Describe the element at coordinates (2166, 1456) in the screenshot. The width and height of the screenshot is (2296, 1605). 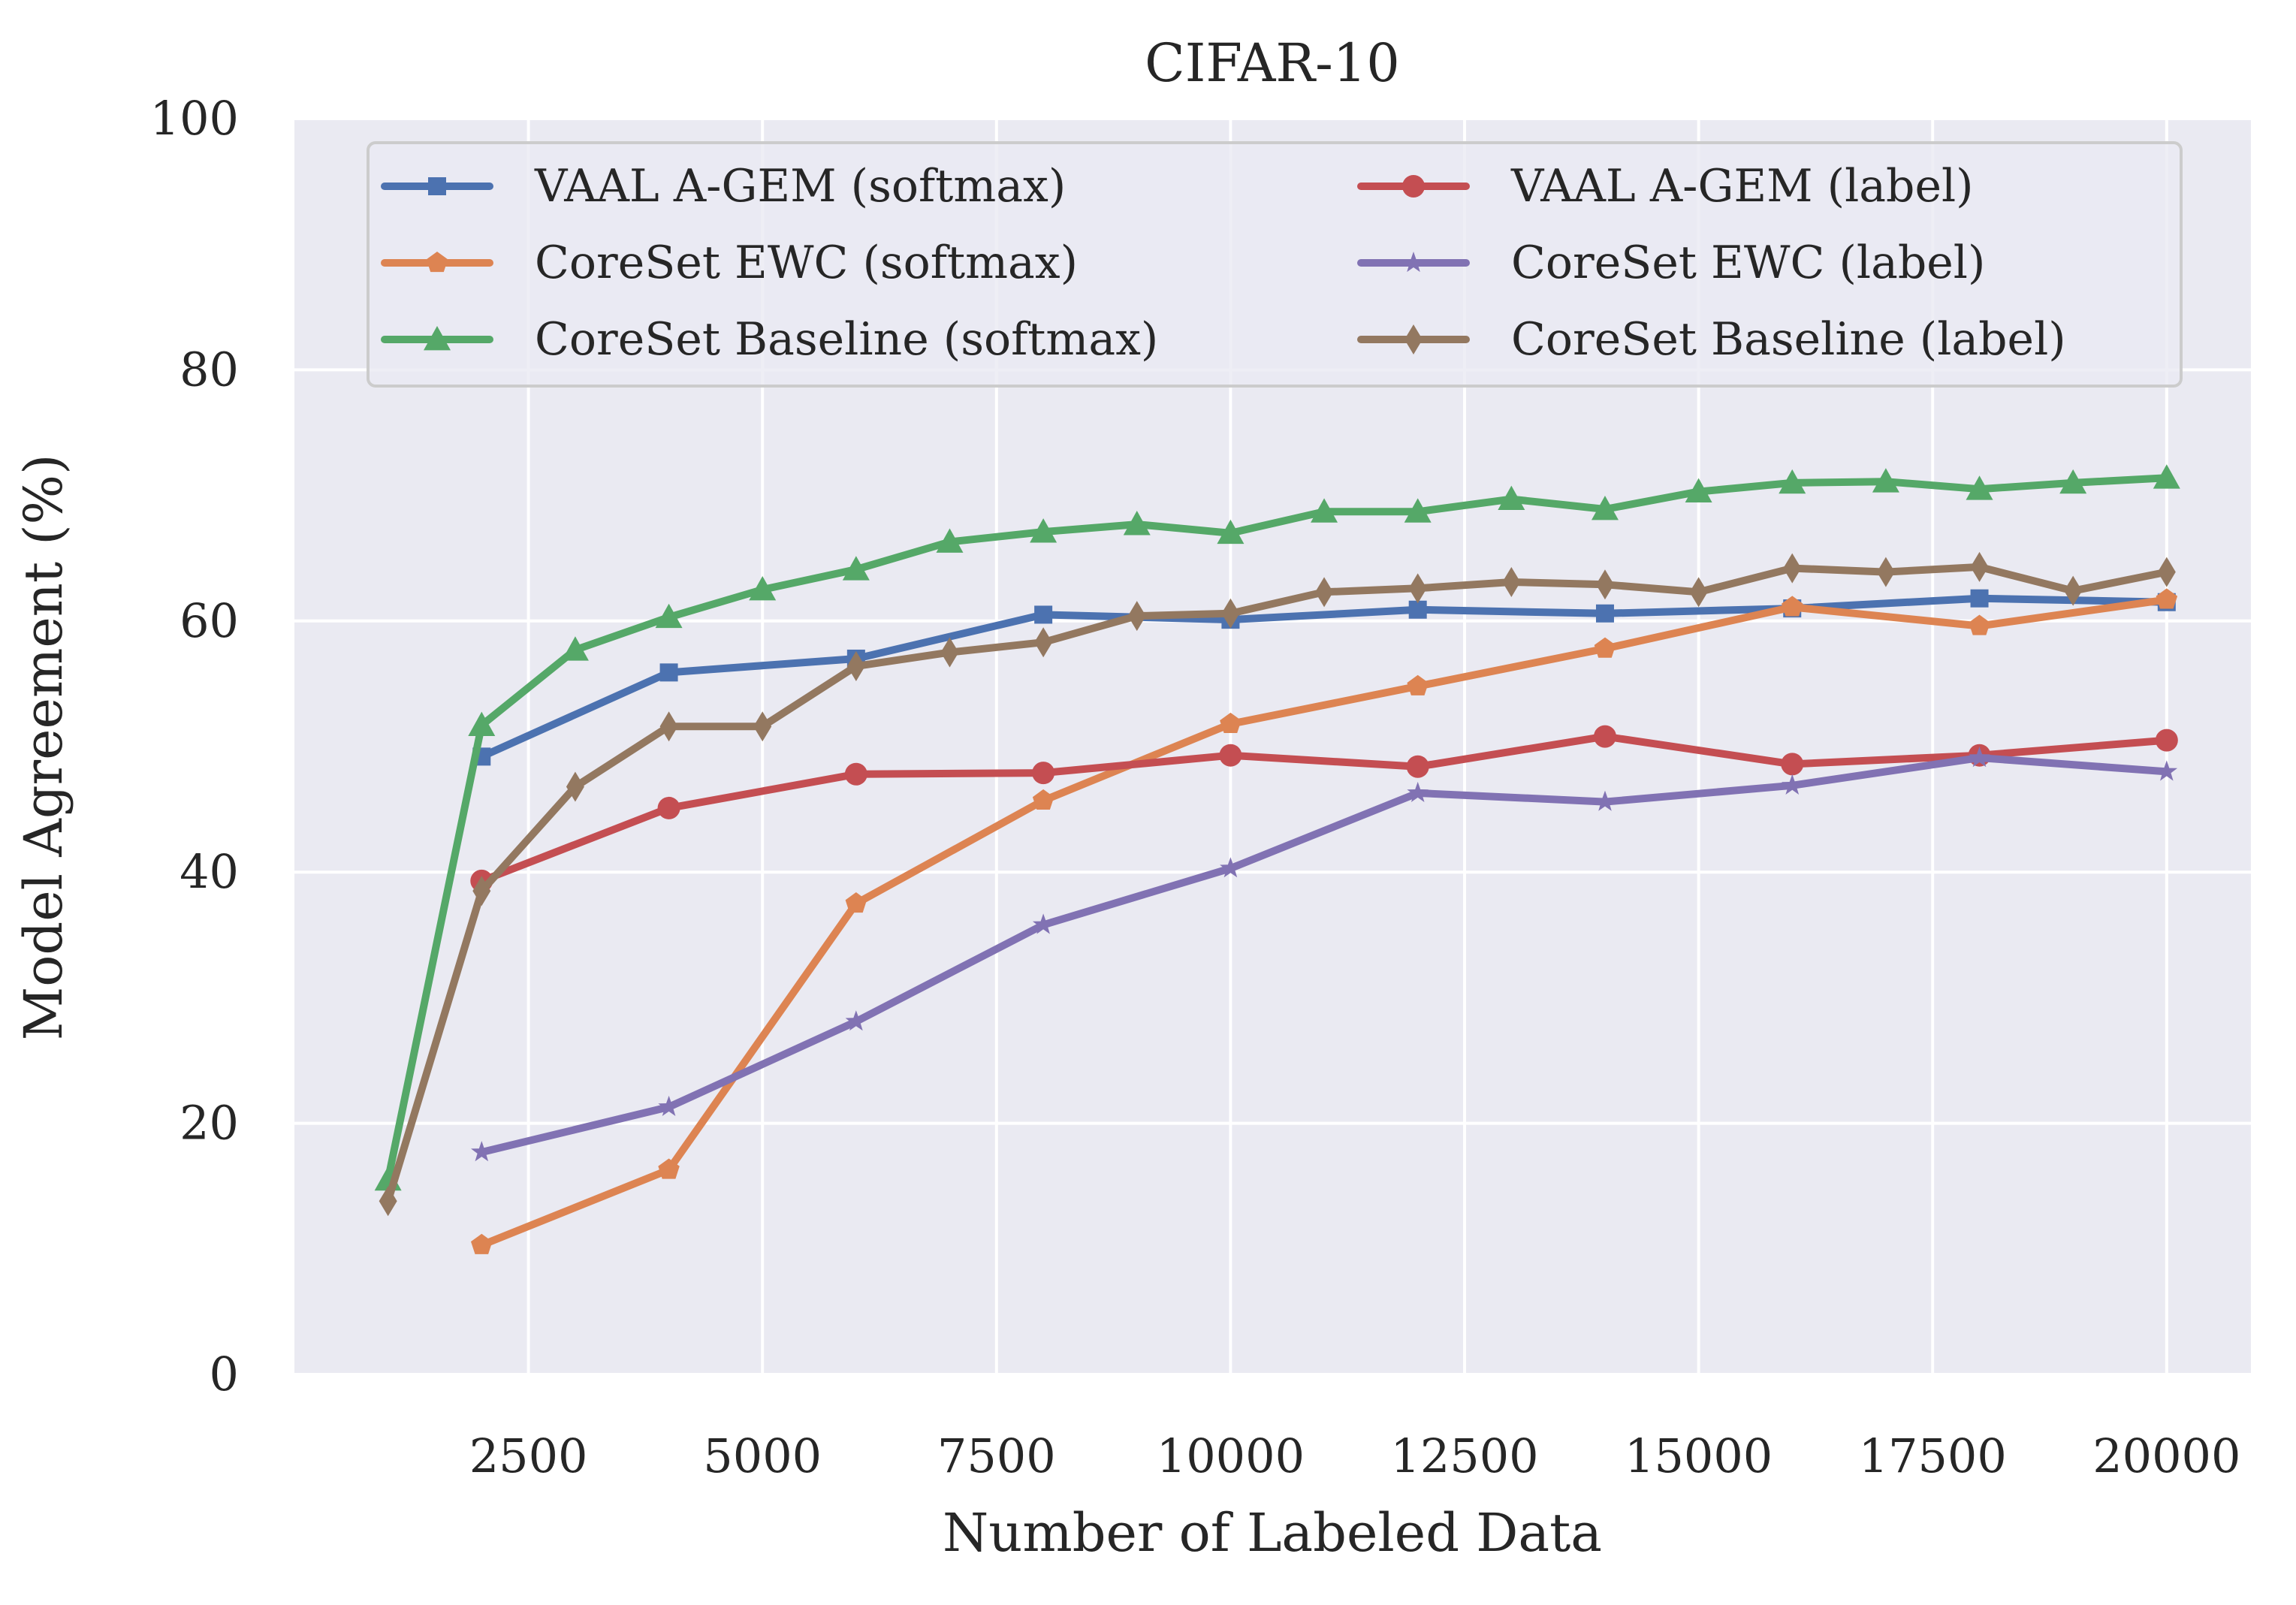
I see `x-tick-label: 20000` at that location.